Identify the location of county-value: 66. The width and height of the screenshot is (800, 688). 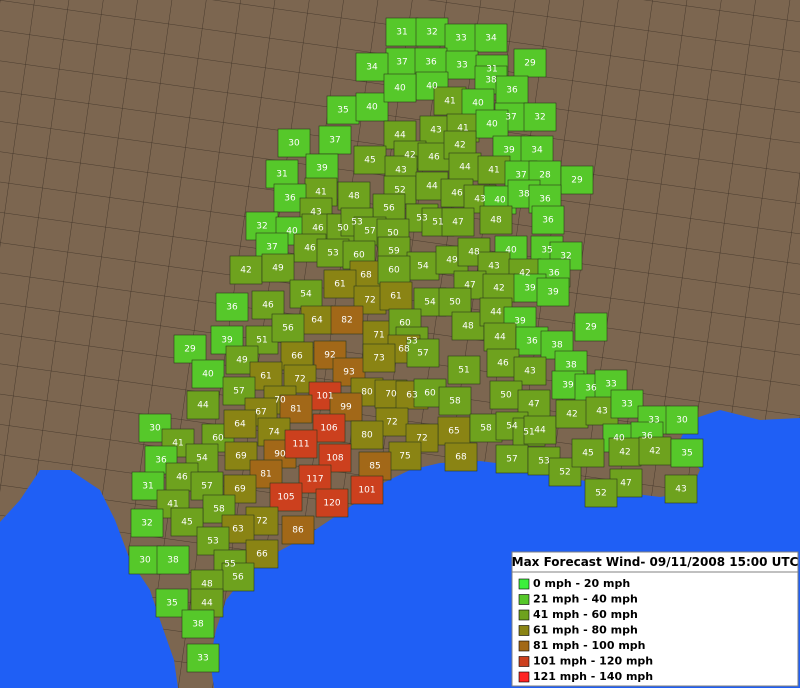
(297, 357).